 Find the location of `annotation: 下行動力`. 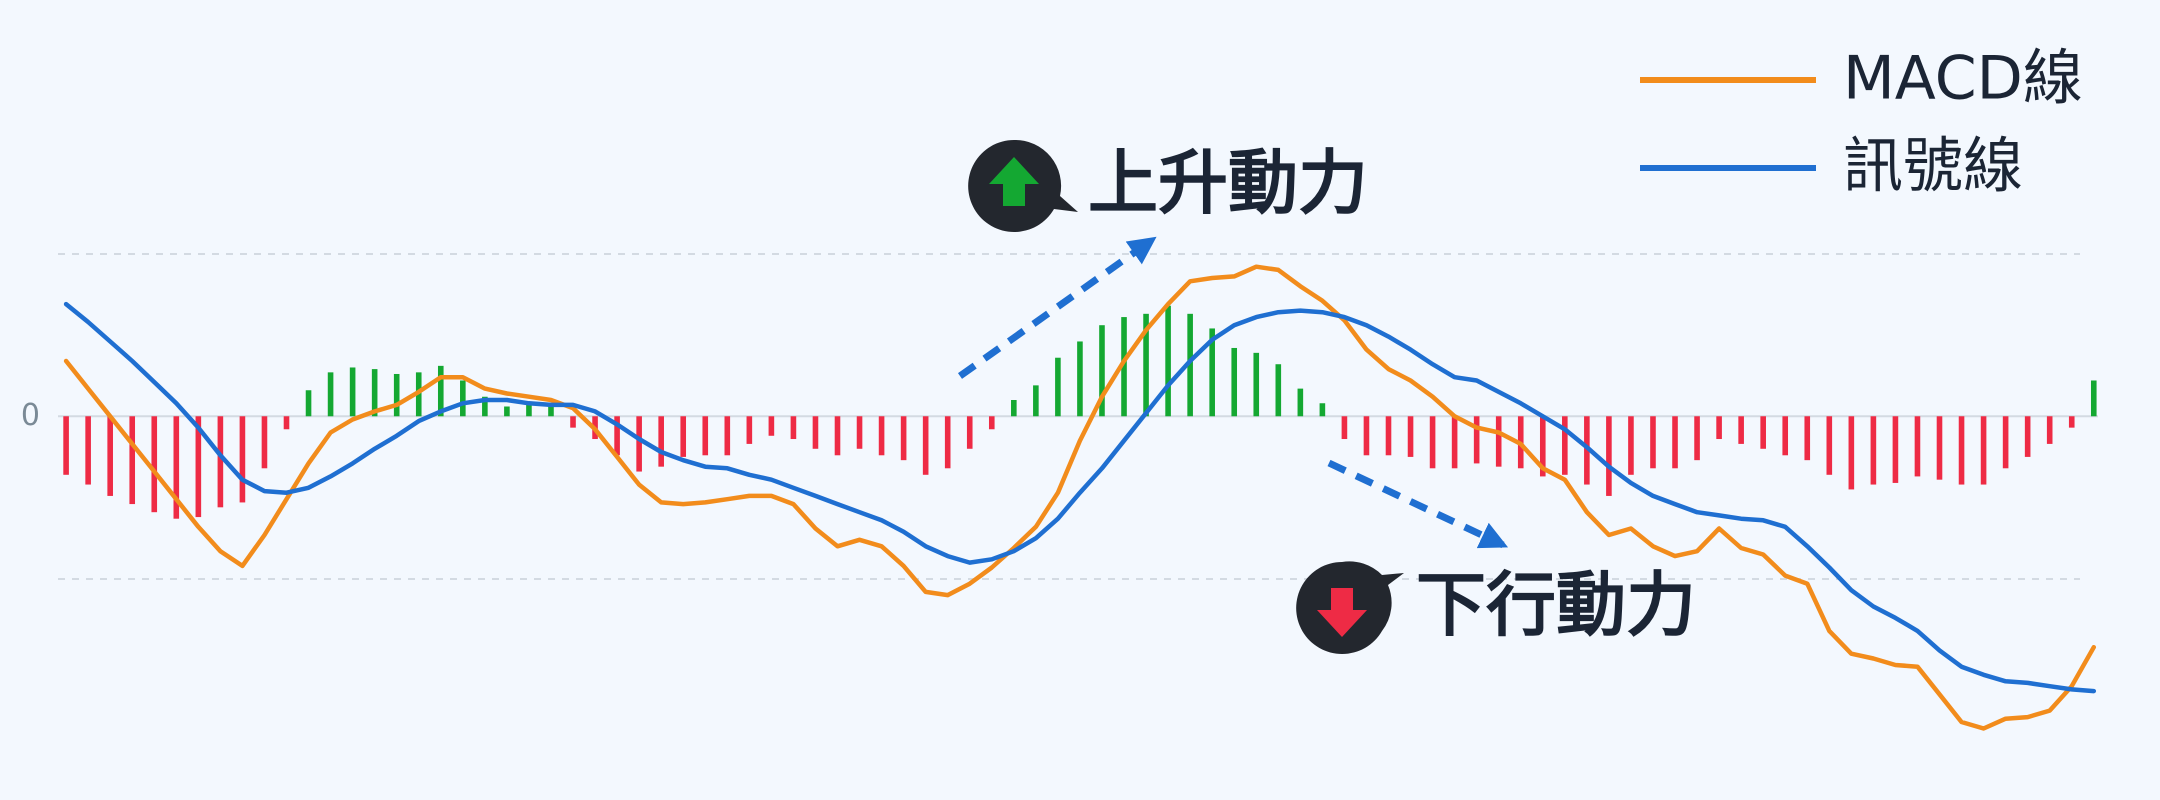

annotation: 下行動力 is located at coordinates (1556, 605).